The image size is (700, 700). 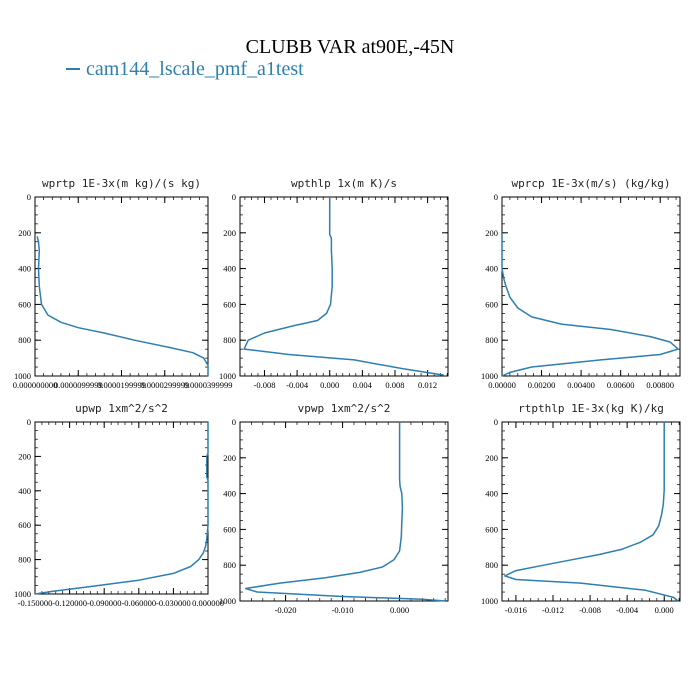 I want to click on legend: cam144_lscale_pmf_a1test, so click(x=185, y=69).